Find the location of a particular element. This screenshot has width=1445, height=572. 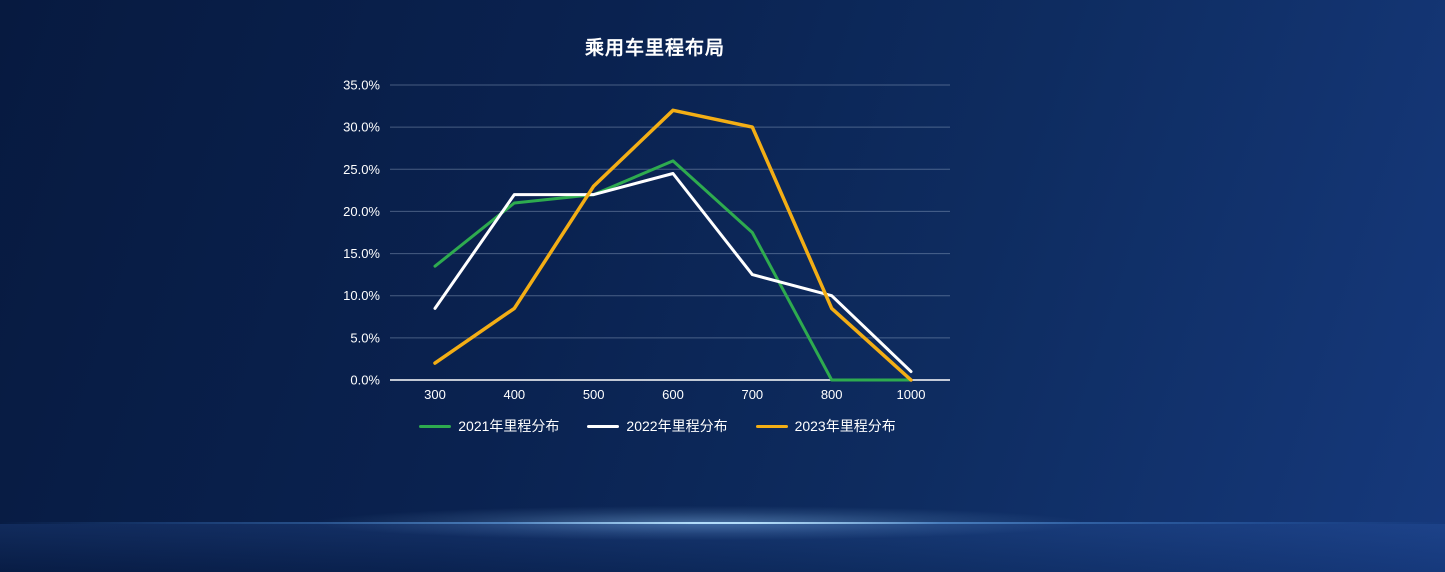

chart-title: 乘用车里程布局 is located at coordinates (654, 48).